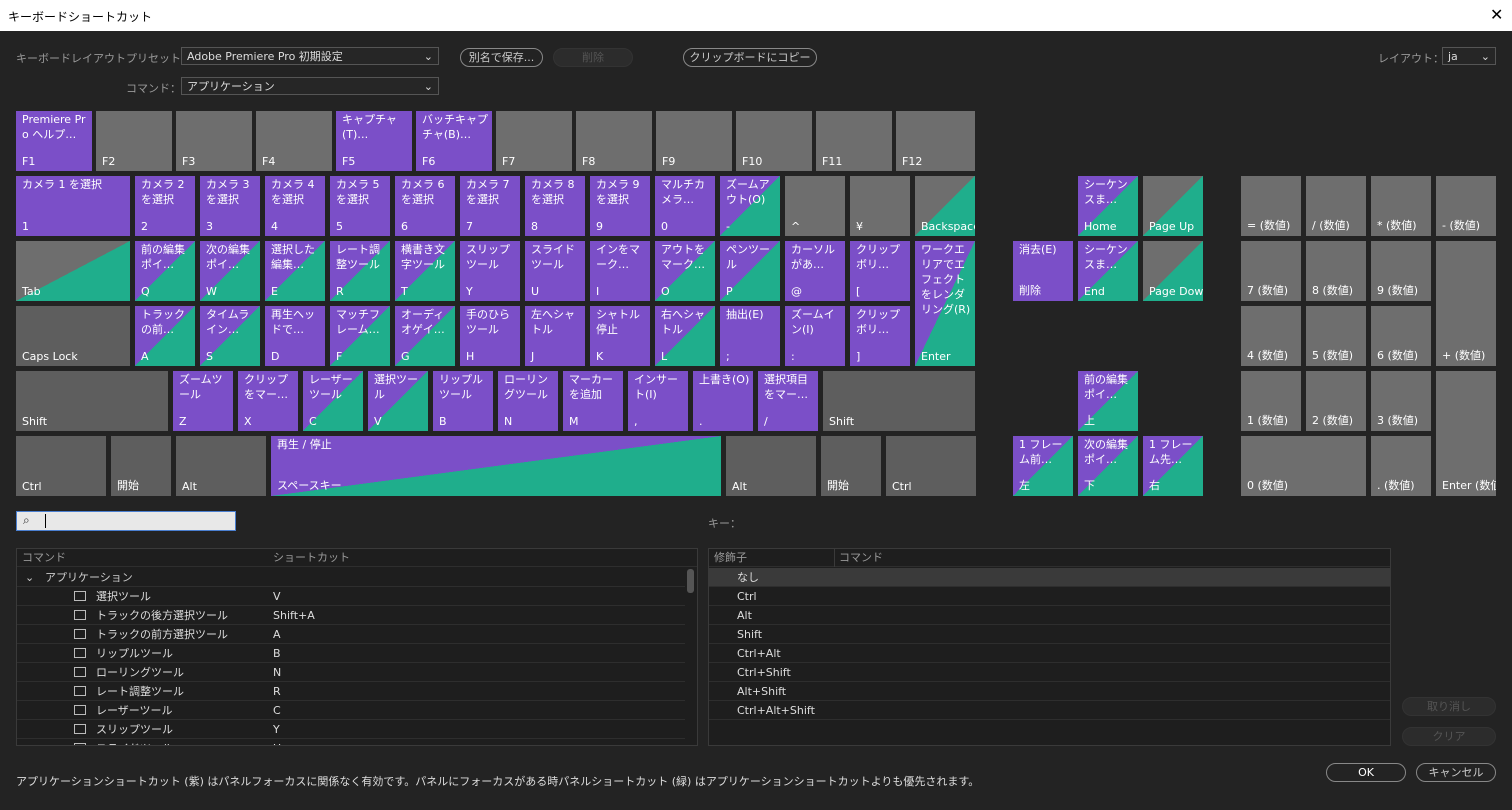 The image size is (1512, 810). What do you see at coordinates (593, 401) in the screenshot?
I see `key: マーカーを追加 M` at bounding box center [593, 401].